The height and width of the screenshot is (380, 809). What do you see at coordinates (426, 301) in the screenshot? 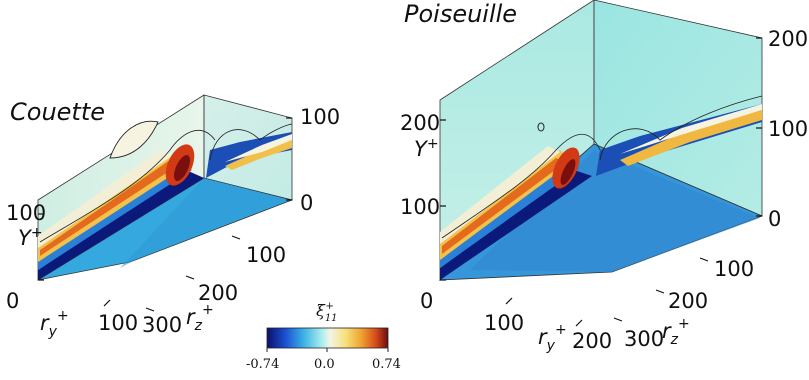
I see `poiseuille-y-tick-label-0: 0` at bounding box center [426, 301].